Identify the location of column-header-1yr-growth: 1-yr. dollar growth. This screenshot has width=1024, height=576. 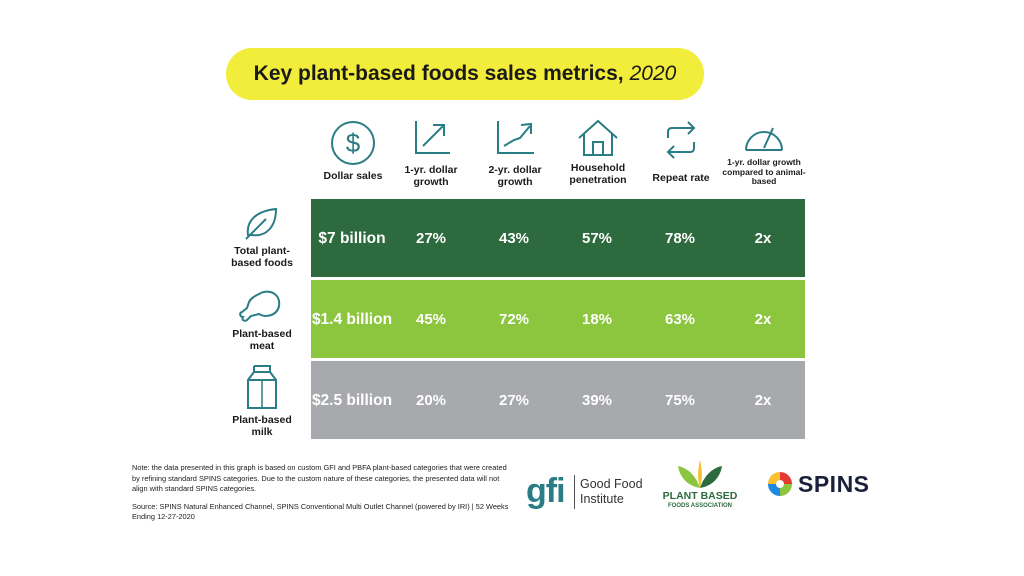
(431, 153).